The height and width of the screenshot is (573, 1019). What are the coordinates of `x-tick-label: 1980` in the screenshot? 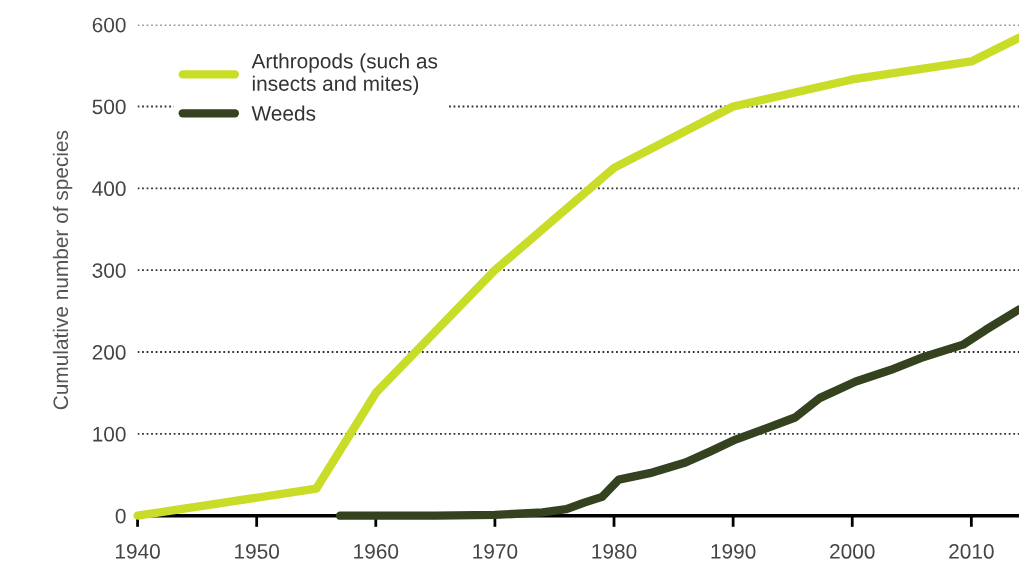 It's located at (614, 551).